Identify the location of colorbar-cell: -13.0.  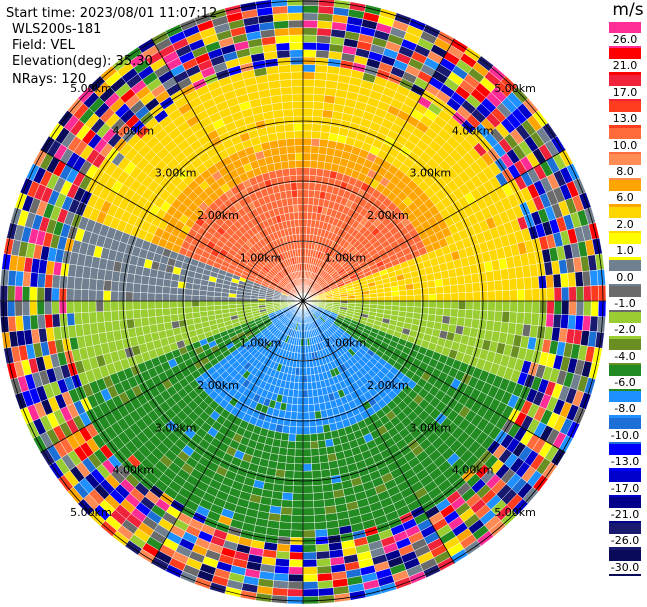
(625, 457).